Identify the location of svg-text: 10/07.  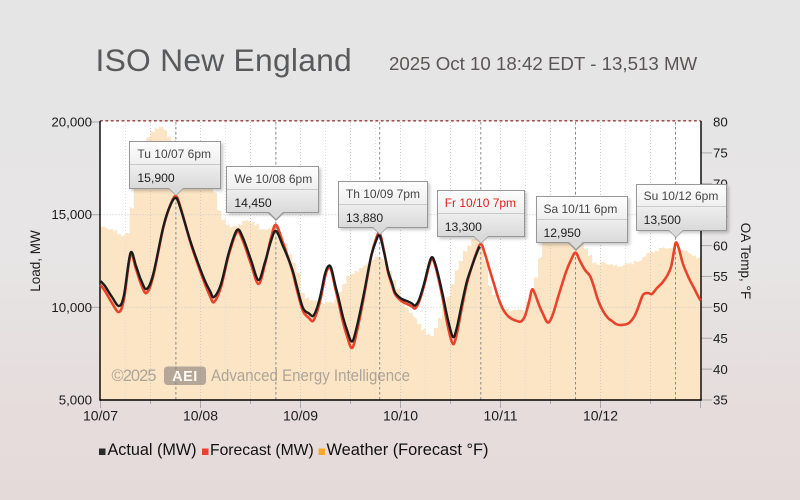
(100, 416).